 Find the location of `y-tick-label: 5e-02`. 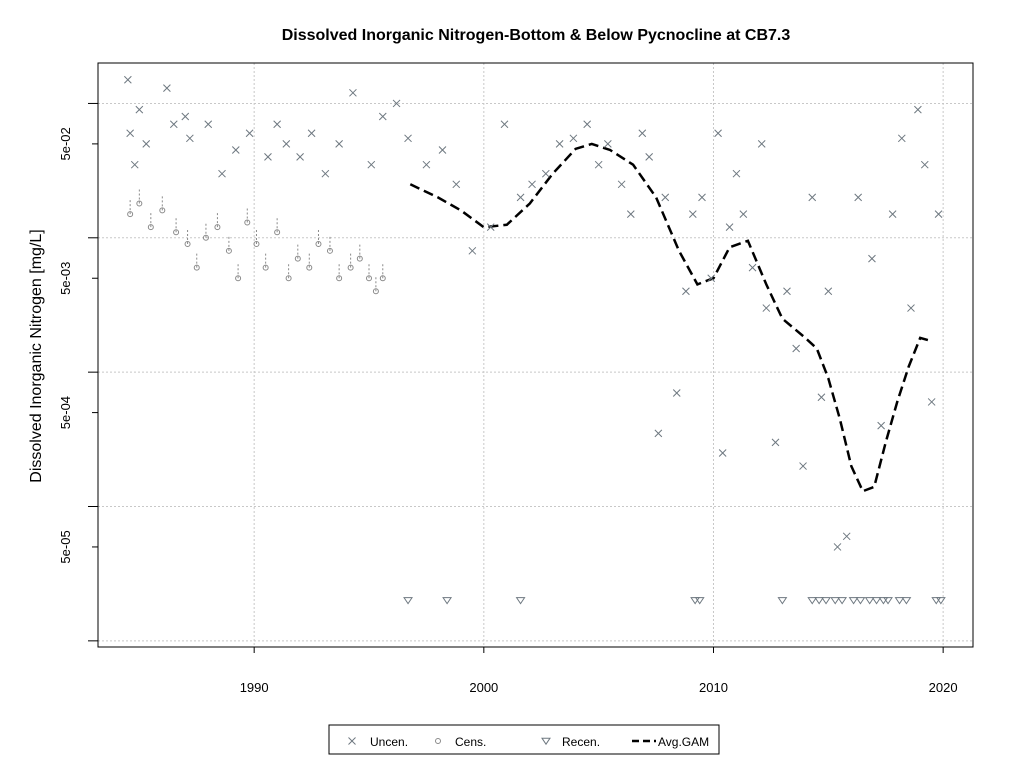

y-tick-label: 5e-02 is located at coordinates (65, 143).